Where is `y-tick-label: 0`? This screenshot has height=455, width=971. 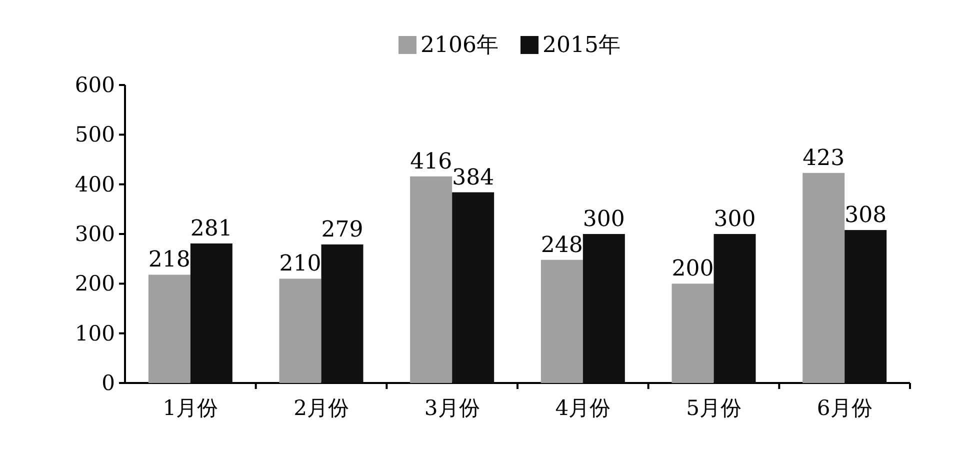 y-tick-label: 0 is located at coordinates (108, 383).